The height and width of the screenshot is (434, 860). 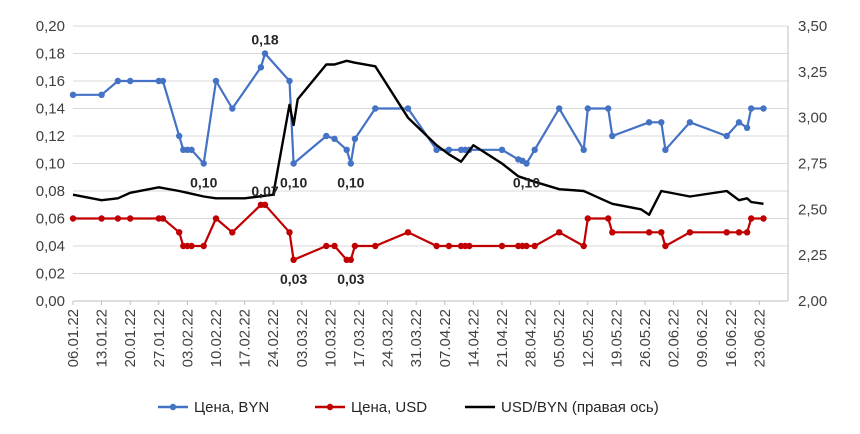 I want to click on x-tick-label: 24.02.22, so click(x=273, y=338).